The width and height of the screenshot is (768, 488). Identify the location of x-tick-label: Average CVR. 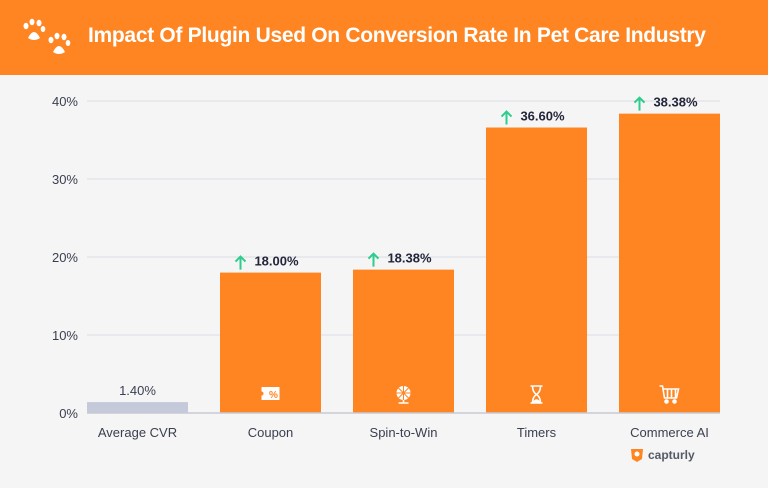
(137, 432).